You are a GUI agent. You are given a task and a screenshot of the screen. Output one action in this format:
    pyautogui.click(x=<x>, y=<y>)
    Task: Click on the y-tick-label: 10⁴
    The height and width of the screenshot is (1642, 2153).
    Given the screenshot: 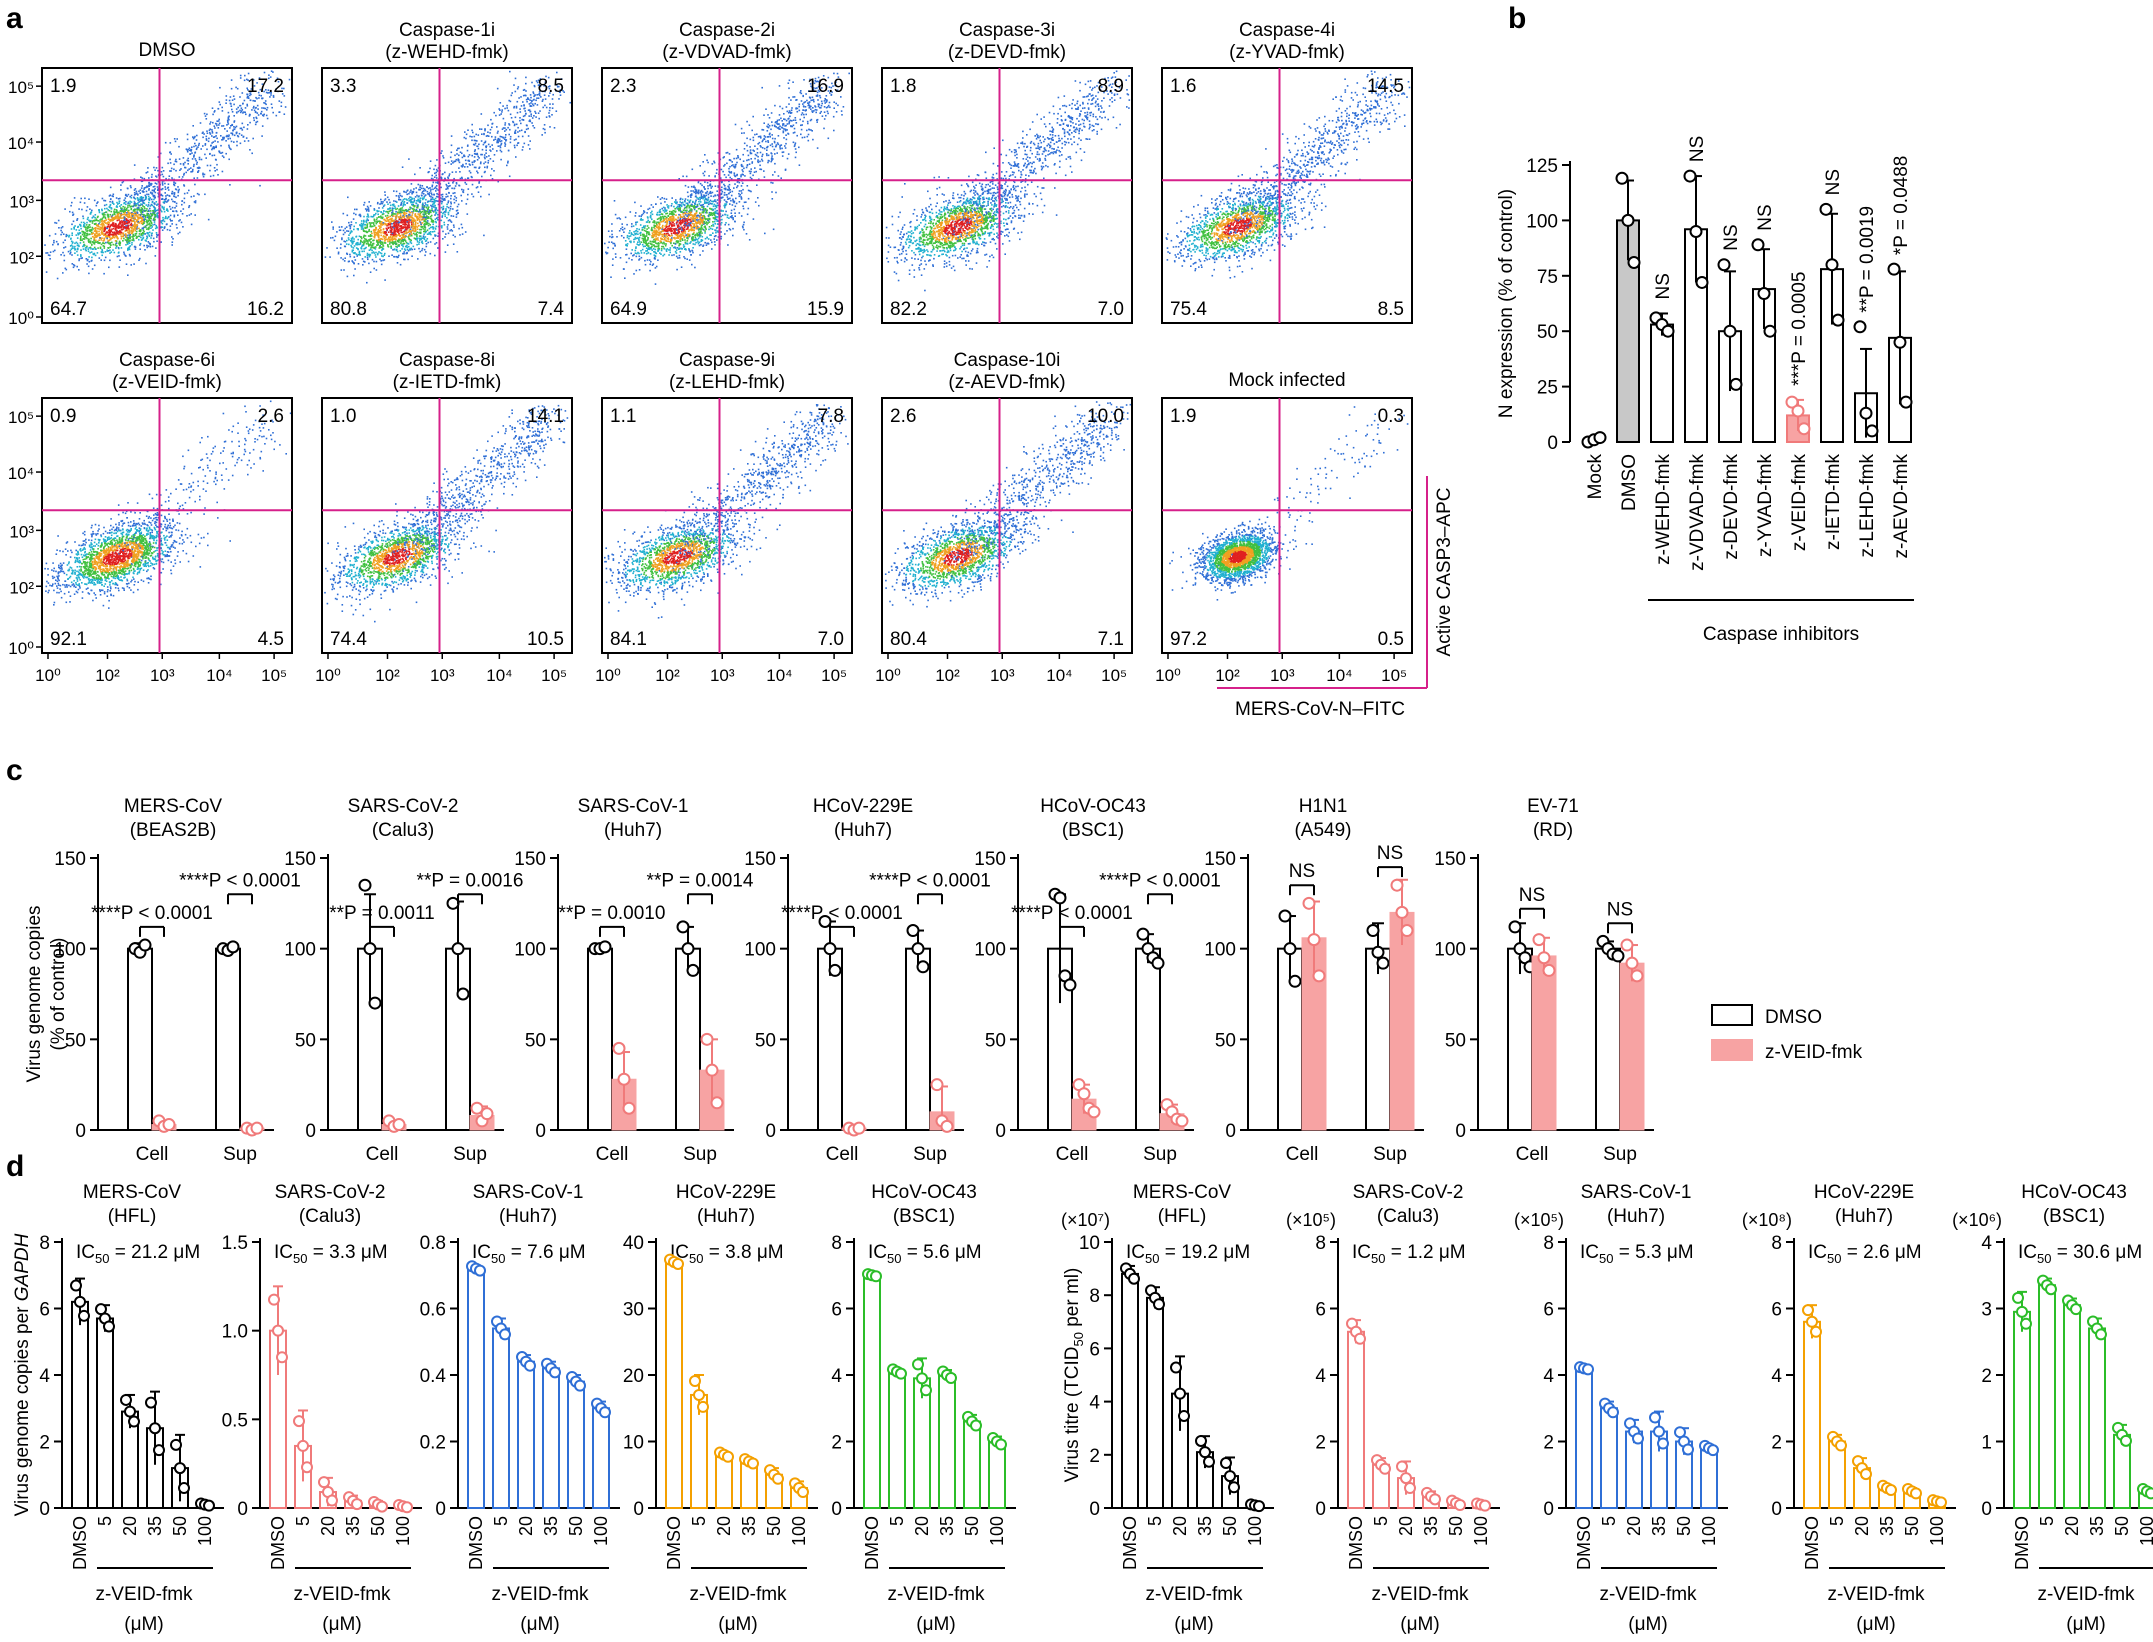 What is the action you would take?
    pyautogui.click(x=21, y=143)
    